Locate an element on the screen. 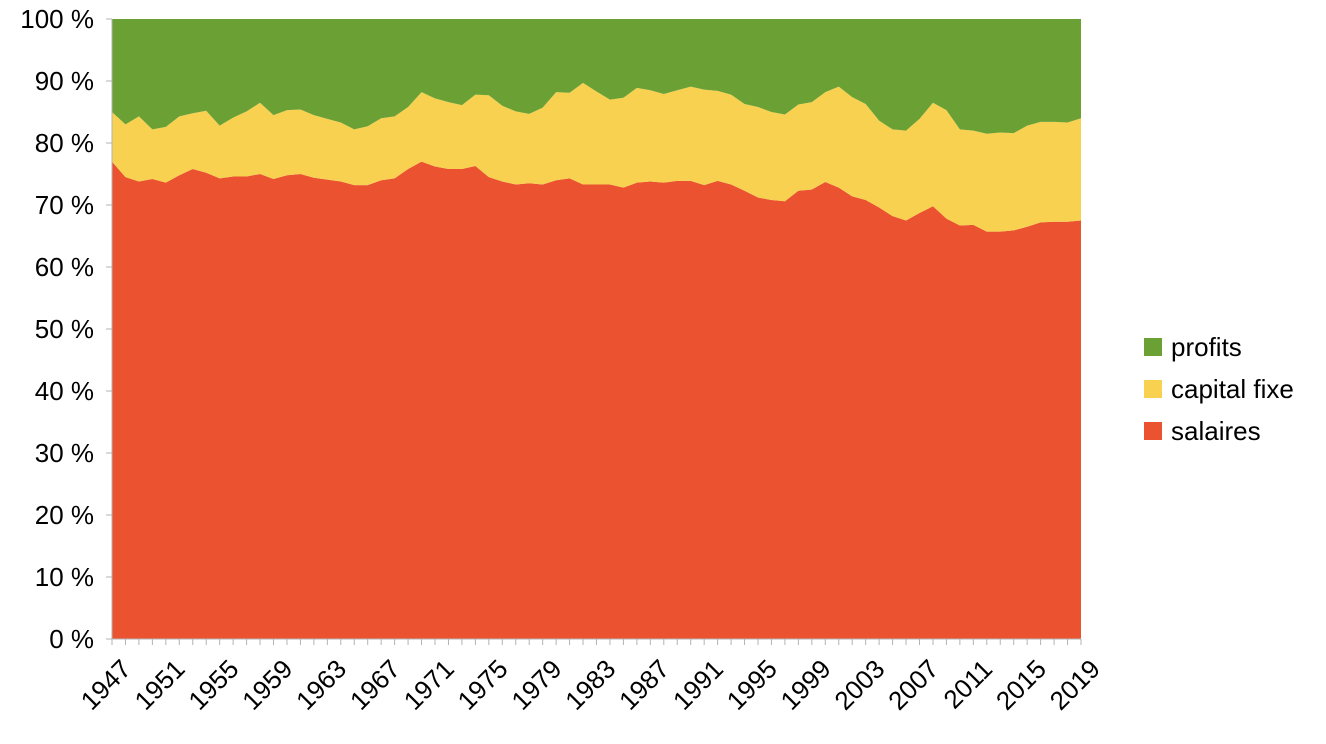 This screenshot has height=744, width=1326. area-capital-fixe is located at coordinates (596, 157).